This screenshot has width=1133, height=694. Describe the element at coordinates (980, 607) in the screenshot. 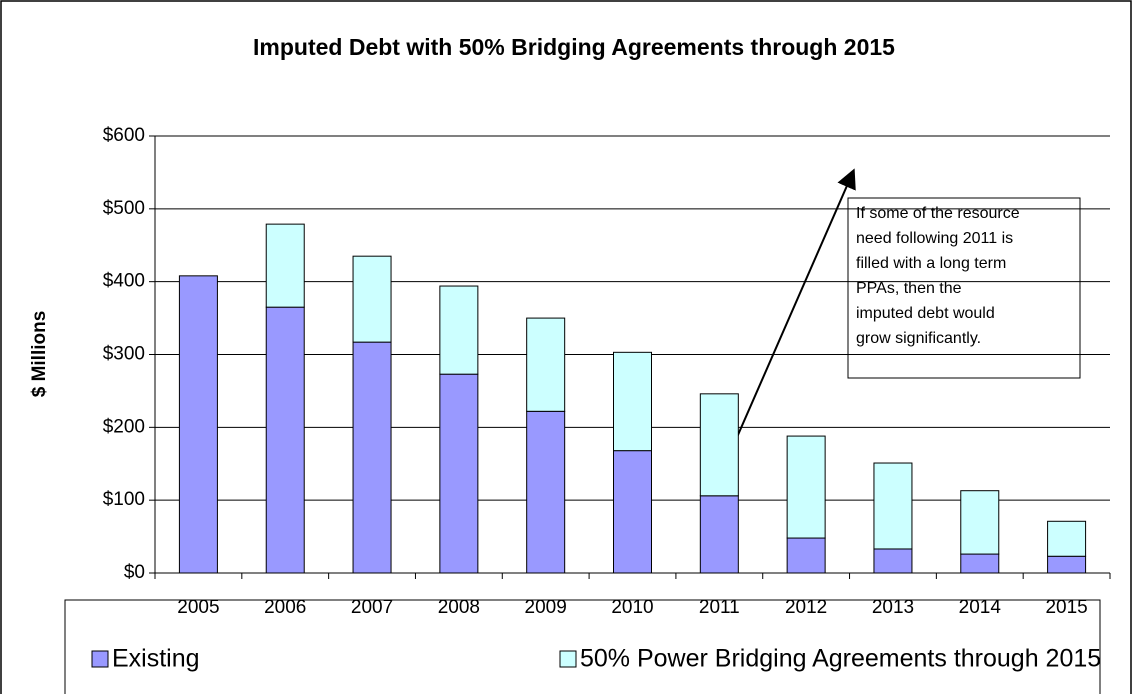

I see `x-tick-label: 2014` at that location.